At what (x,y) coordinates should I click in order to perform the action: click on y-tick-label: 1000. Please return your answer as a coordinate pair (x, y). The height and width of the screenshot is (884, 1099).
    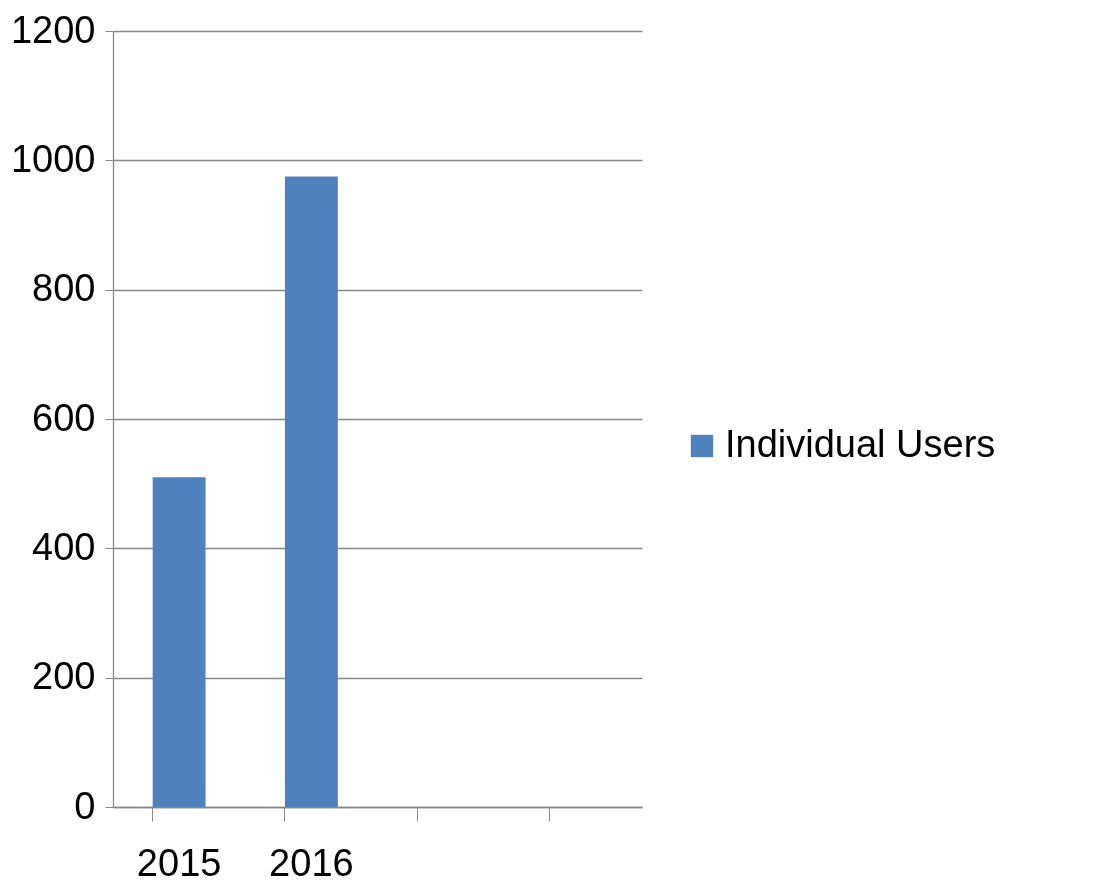
    Looking at the image, I should click on (53, 158).